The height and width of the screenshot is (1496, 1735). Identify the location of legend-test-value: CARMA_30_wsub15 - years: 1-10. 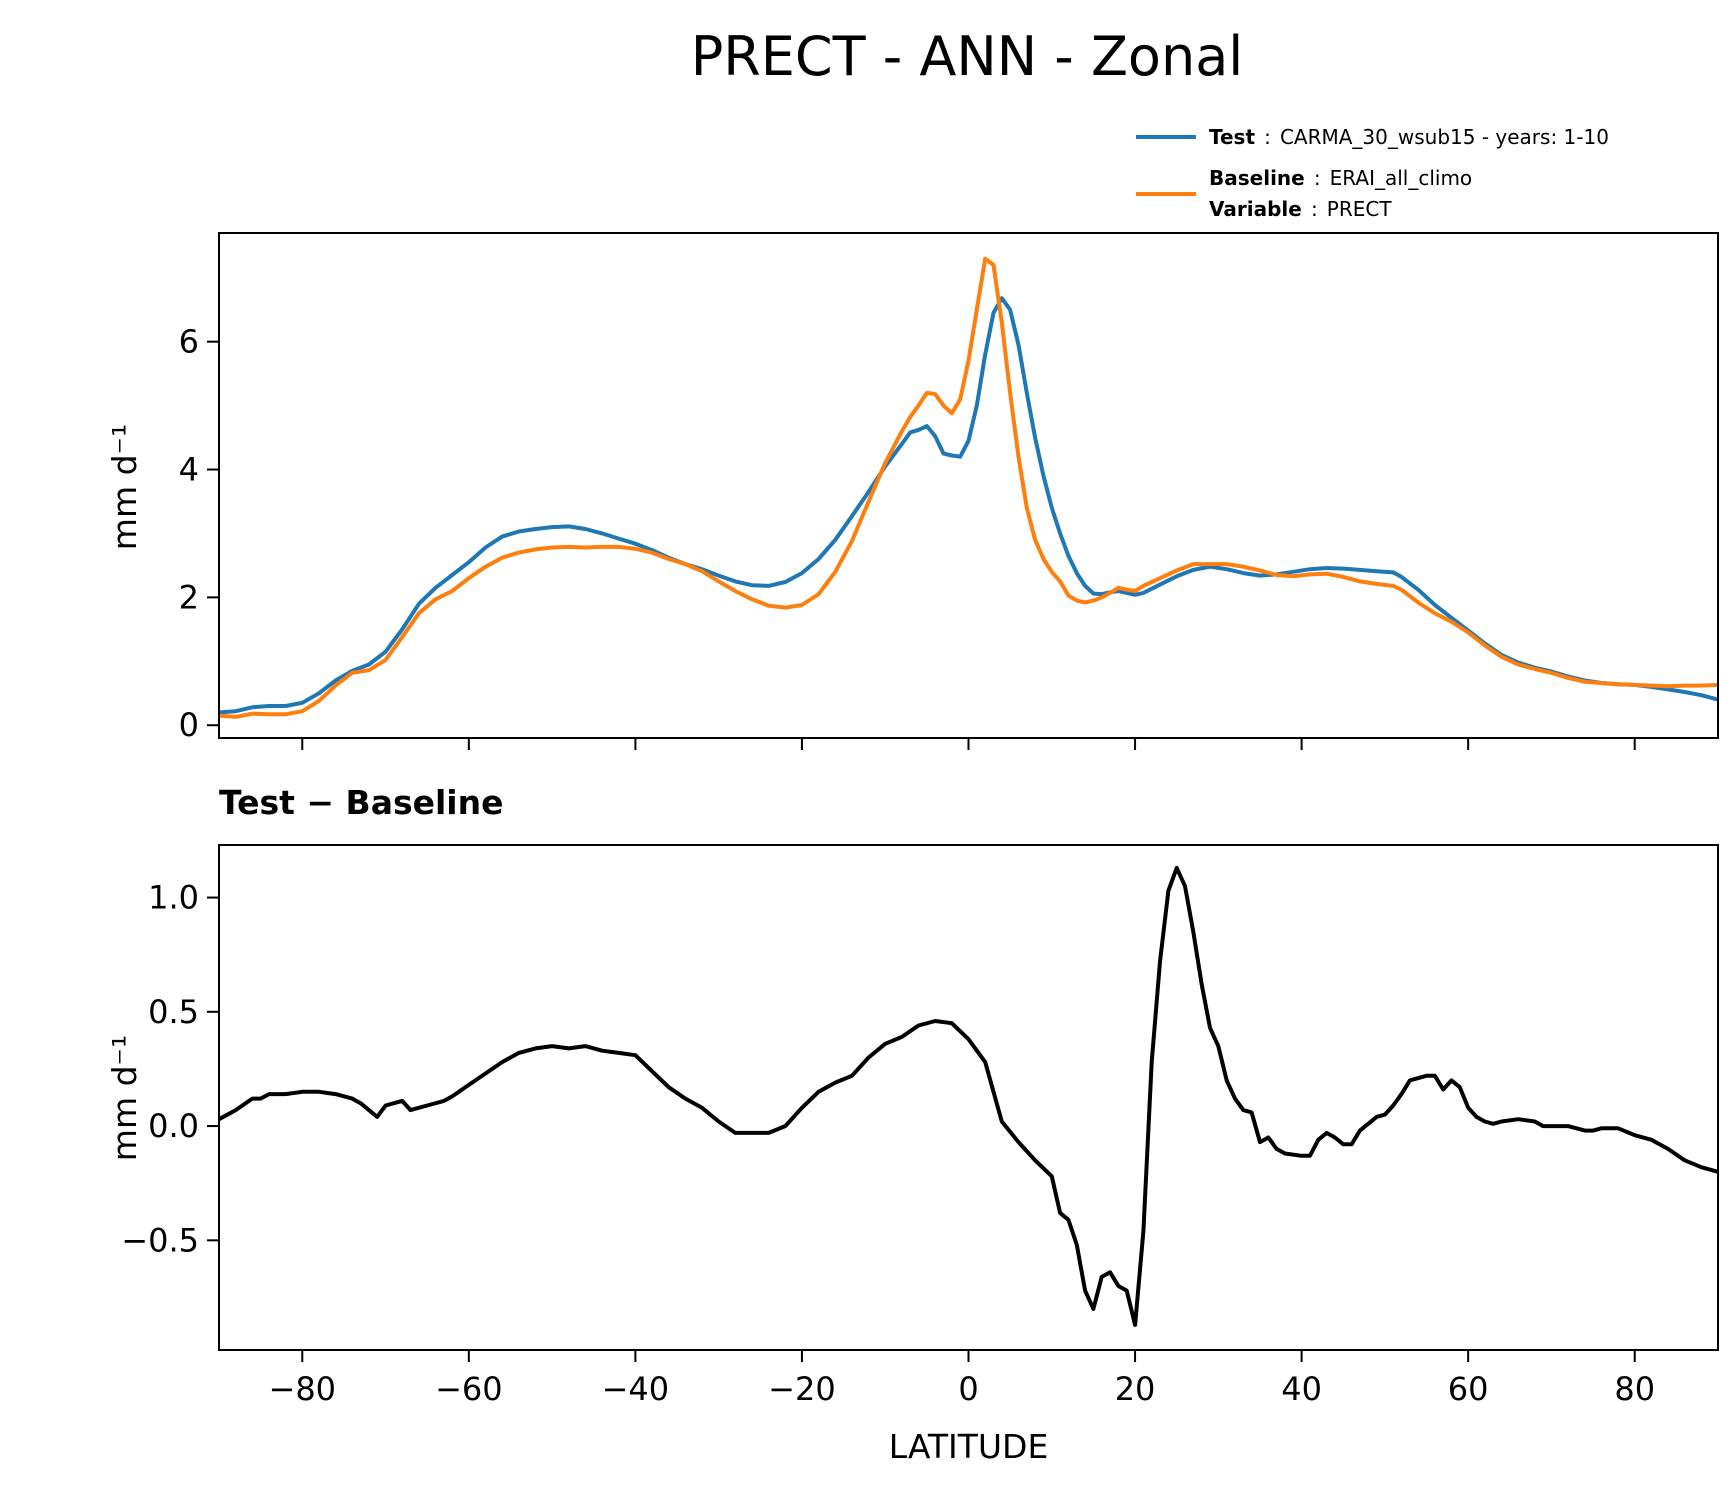
(1444, 137).